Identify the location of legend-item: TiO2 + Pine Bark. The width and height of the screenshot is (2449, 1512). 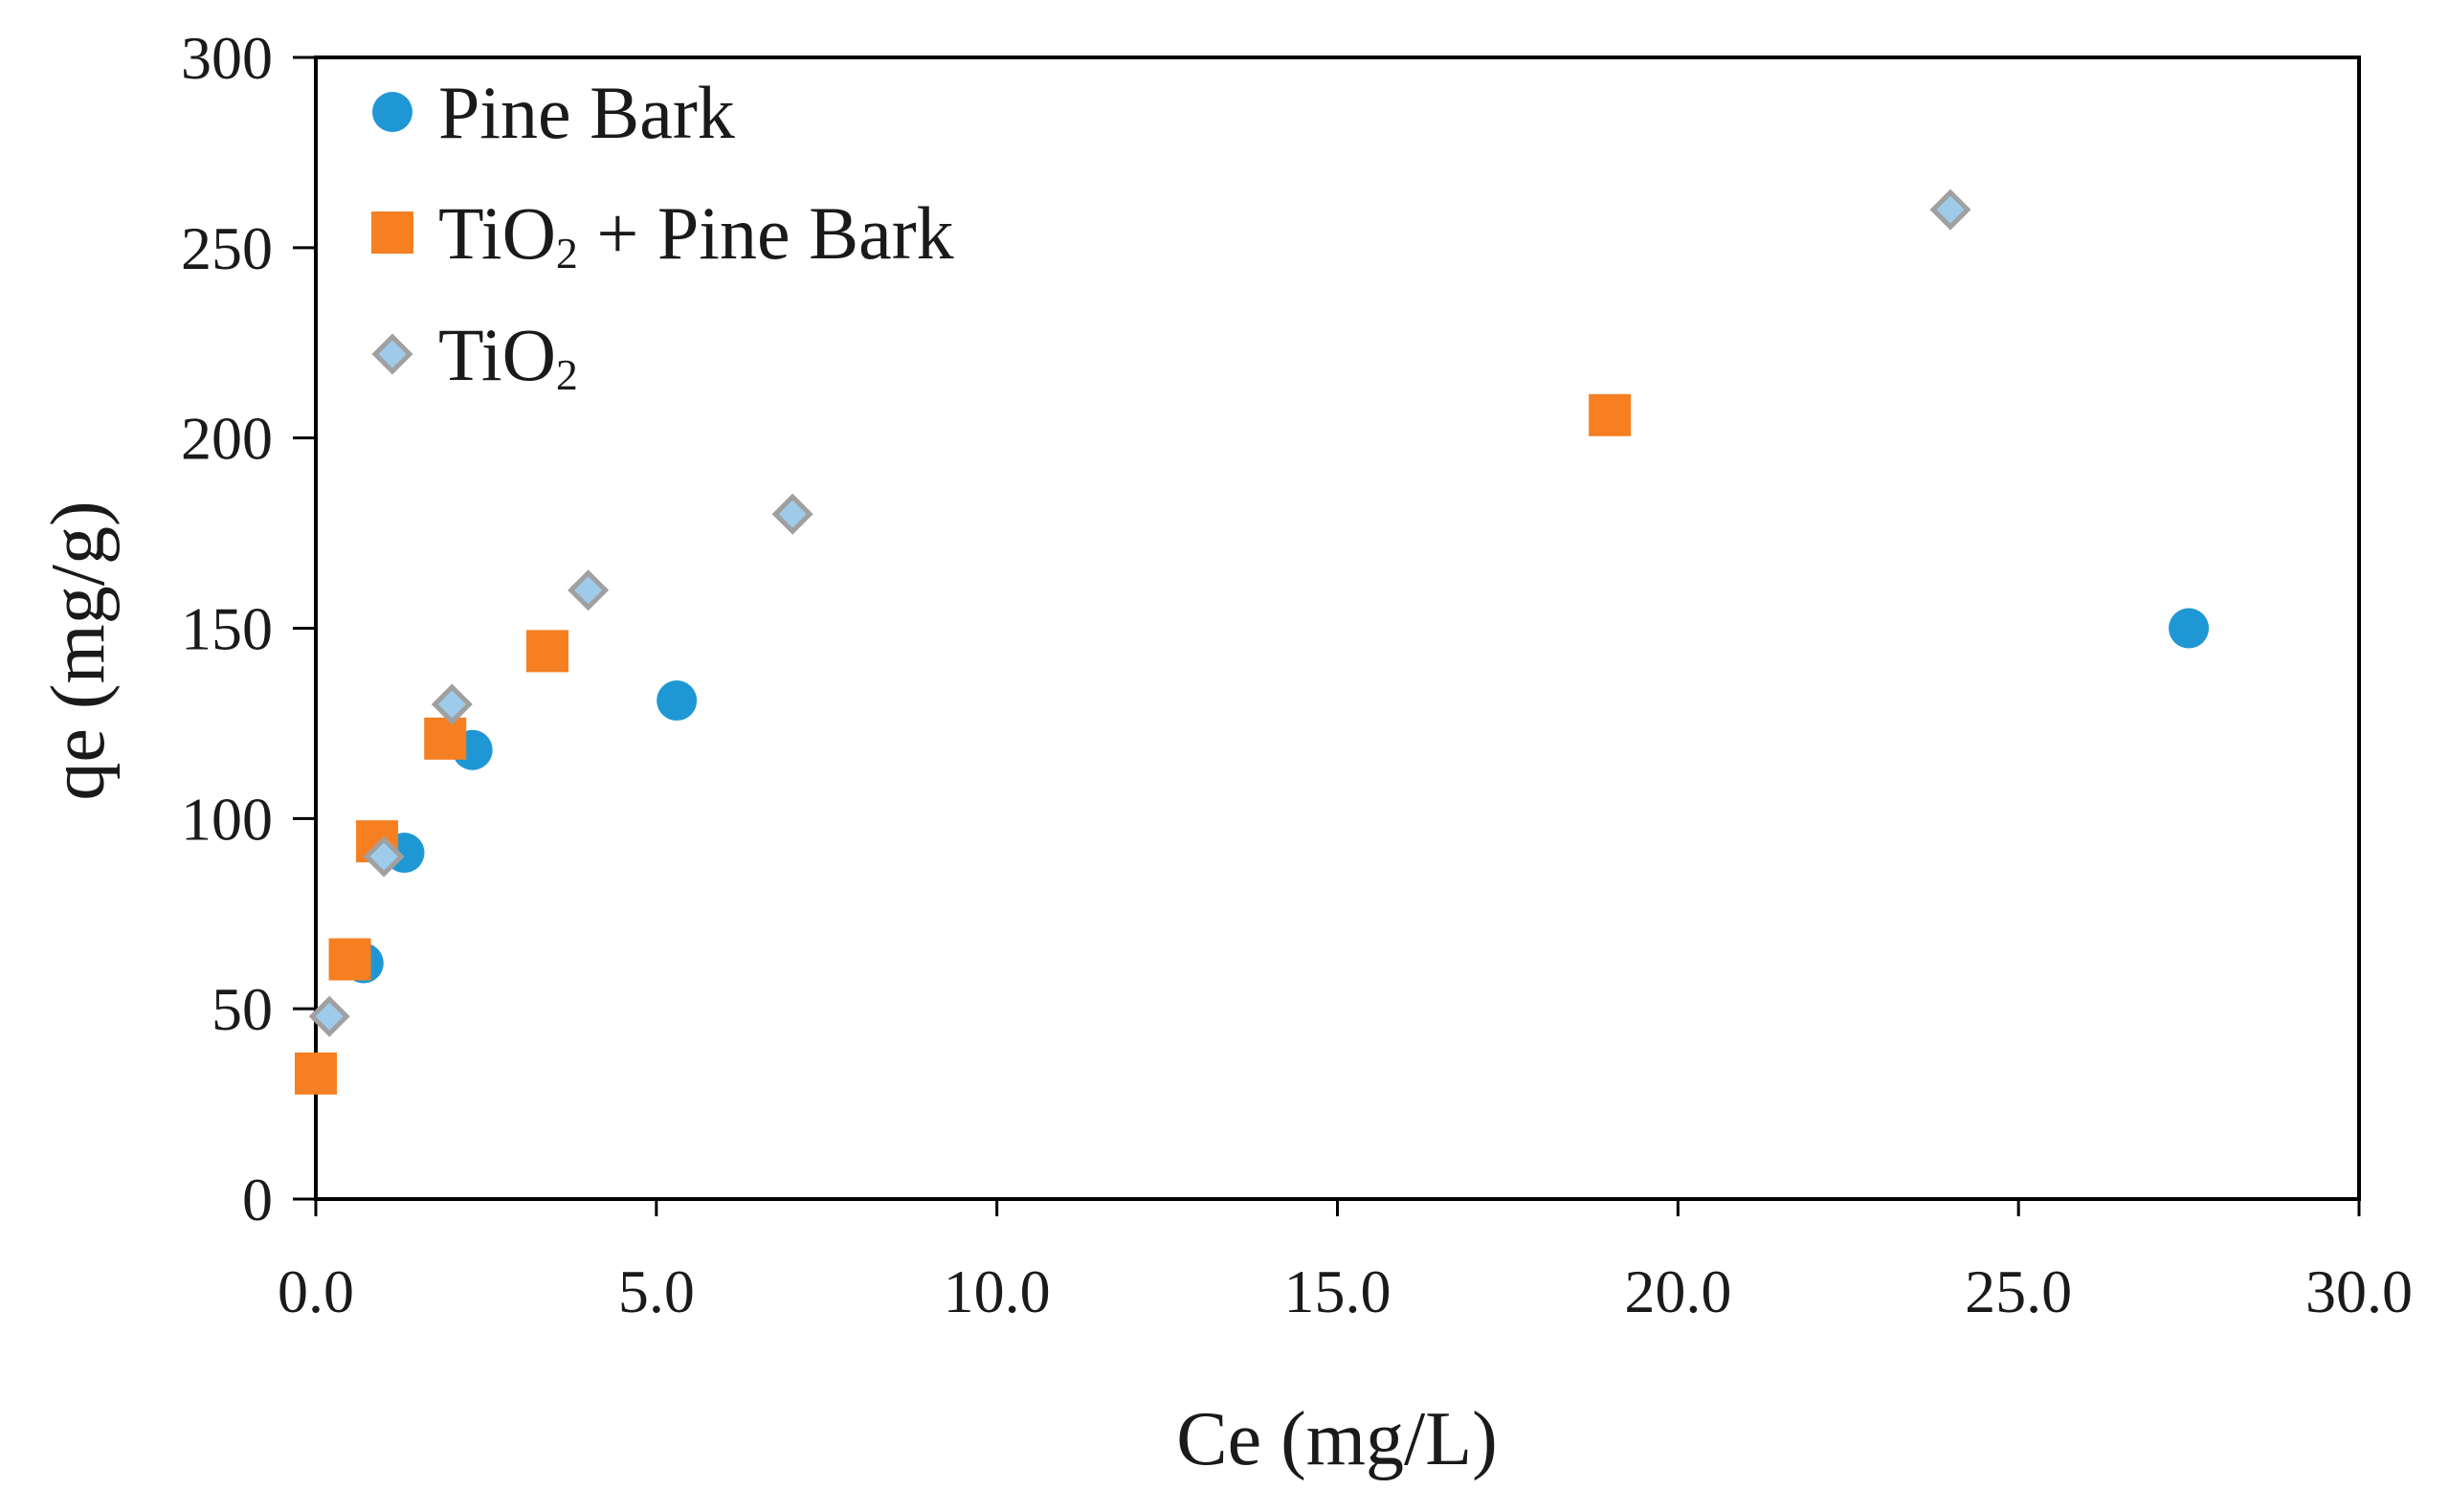
(662, 234).